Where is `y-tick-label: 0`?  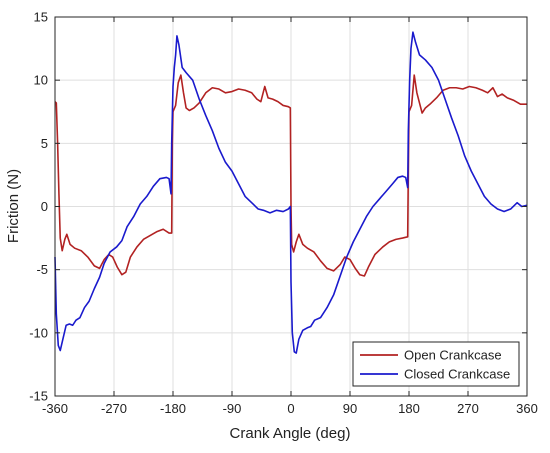
y-tick-label: 0 is located at coordinates (44, 206).